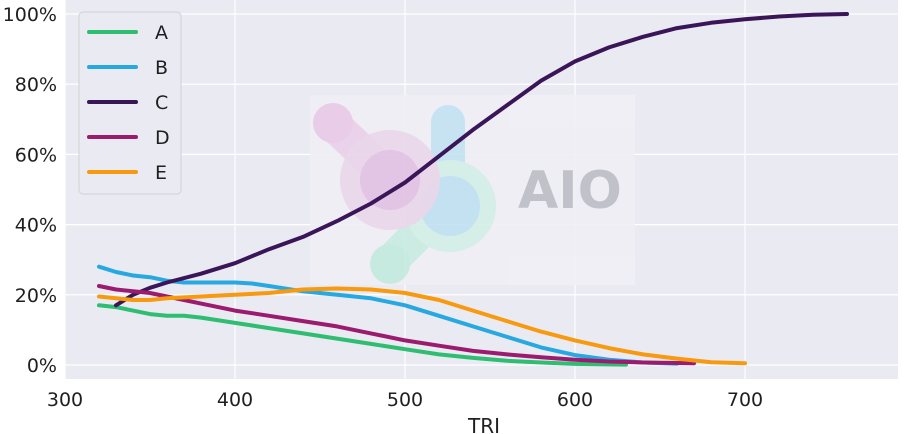 This screenshot has width=904, height=434. What do you see at coordinates (30, 15) in the screenshot?
I see `y-tick-label: 100%` at bounding box center [30, 15].